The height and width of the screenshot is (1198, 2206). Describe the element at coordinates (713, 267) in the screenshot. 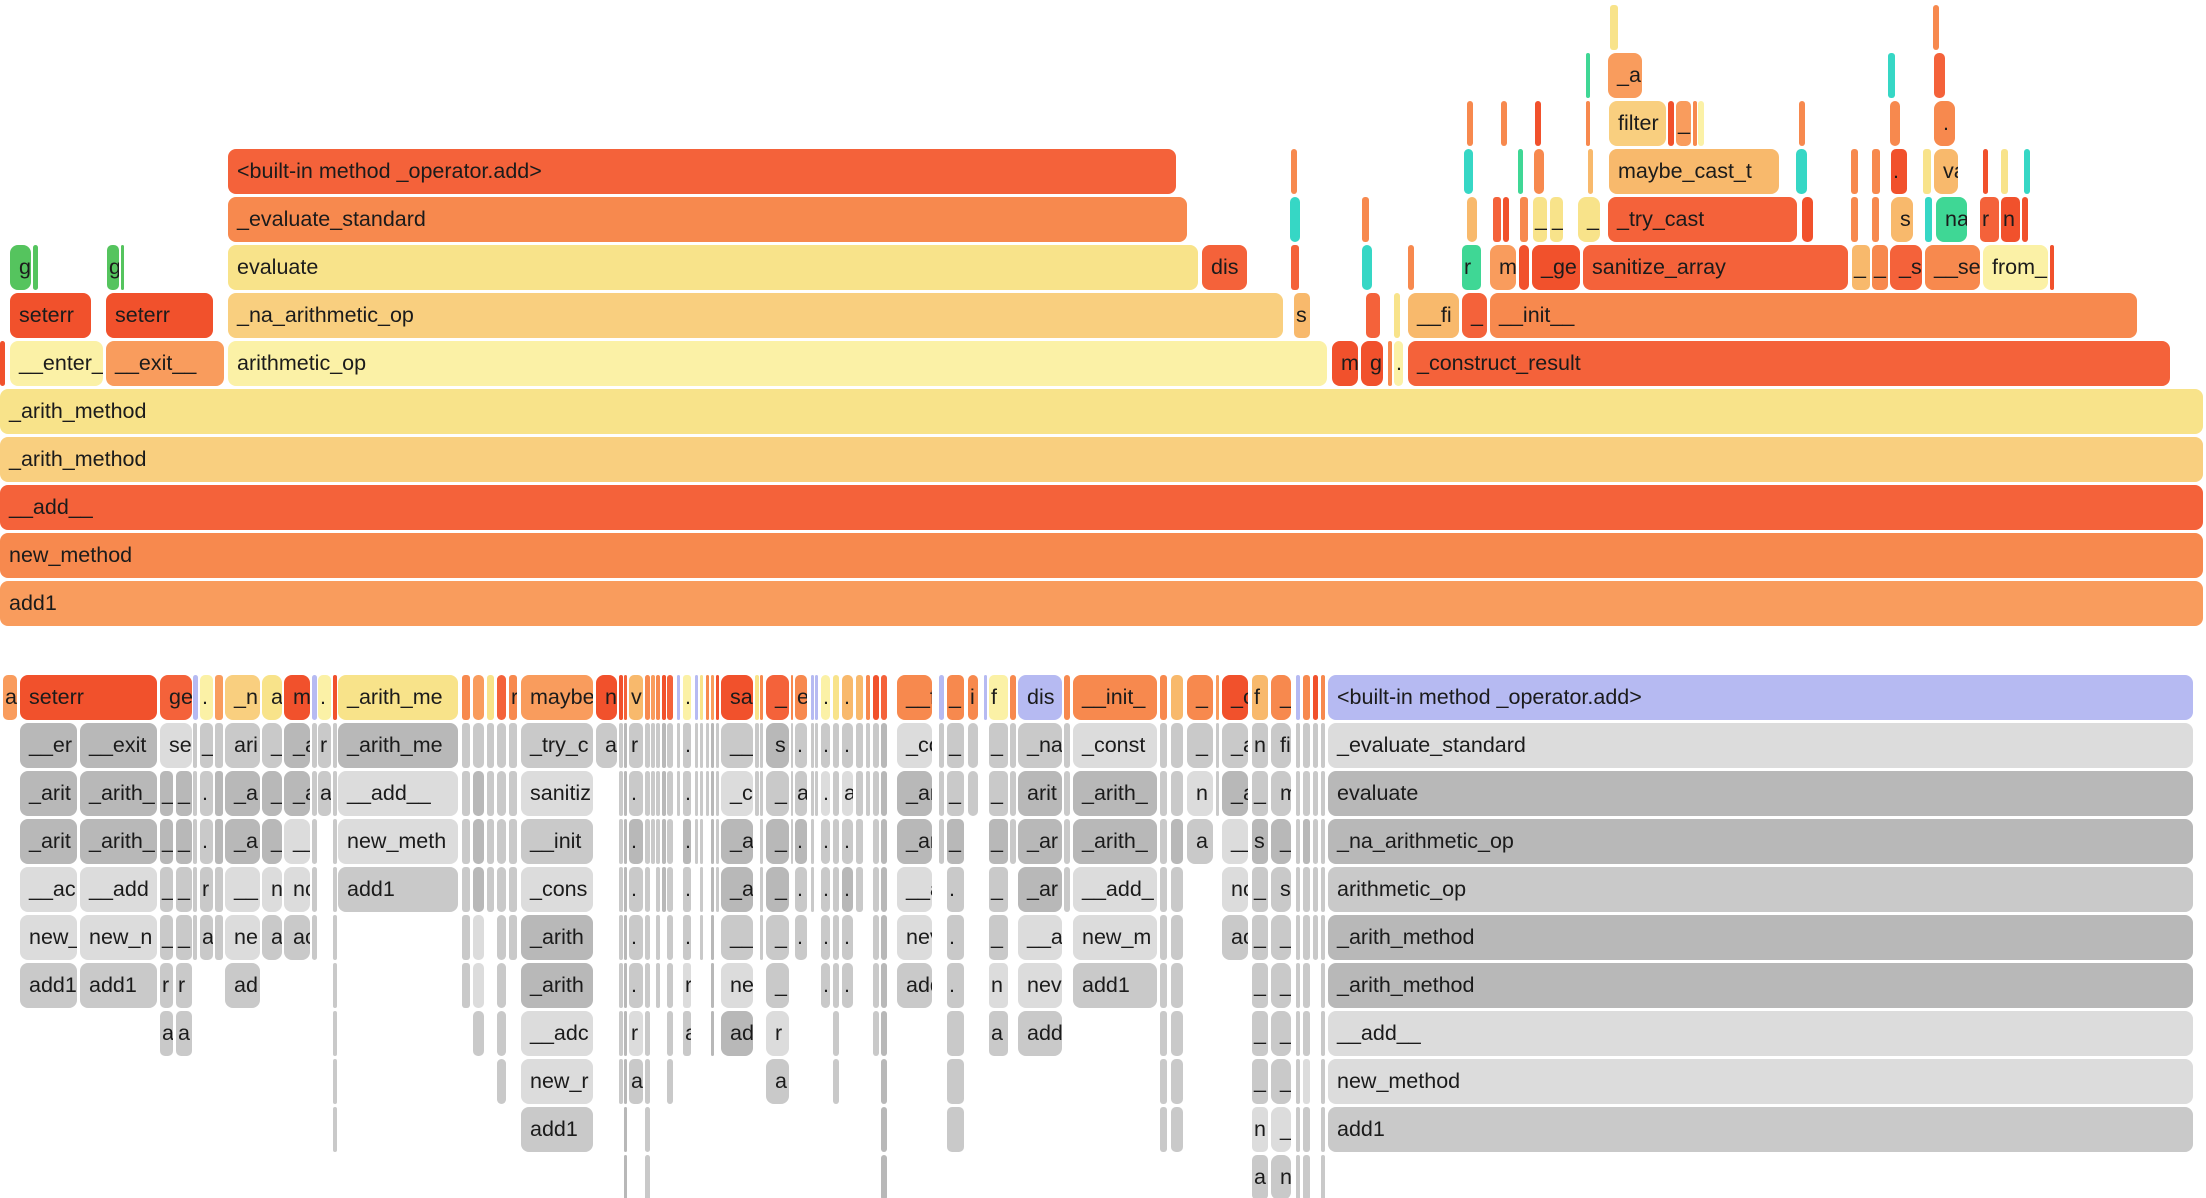

I see `frame-block: evaluate` at that location.